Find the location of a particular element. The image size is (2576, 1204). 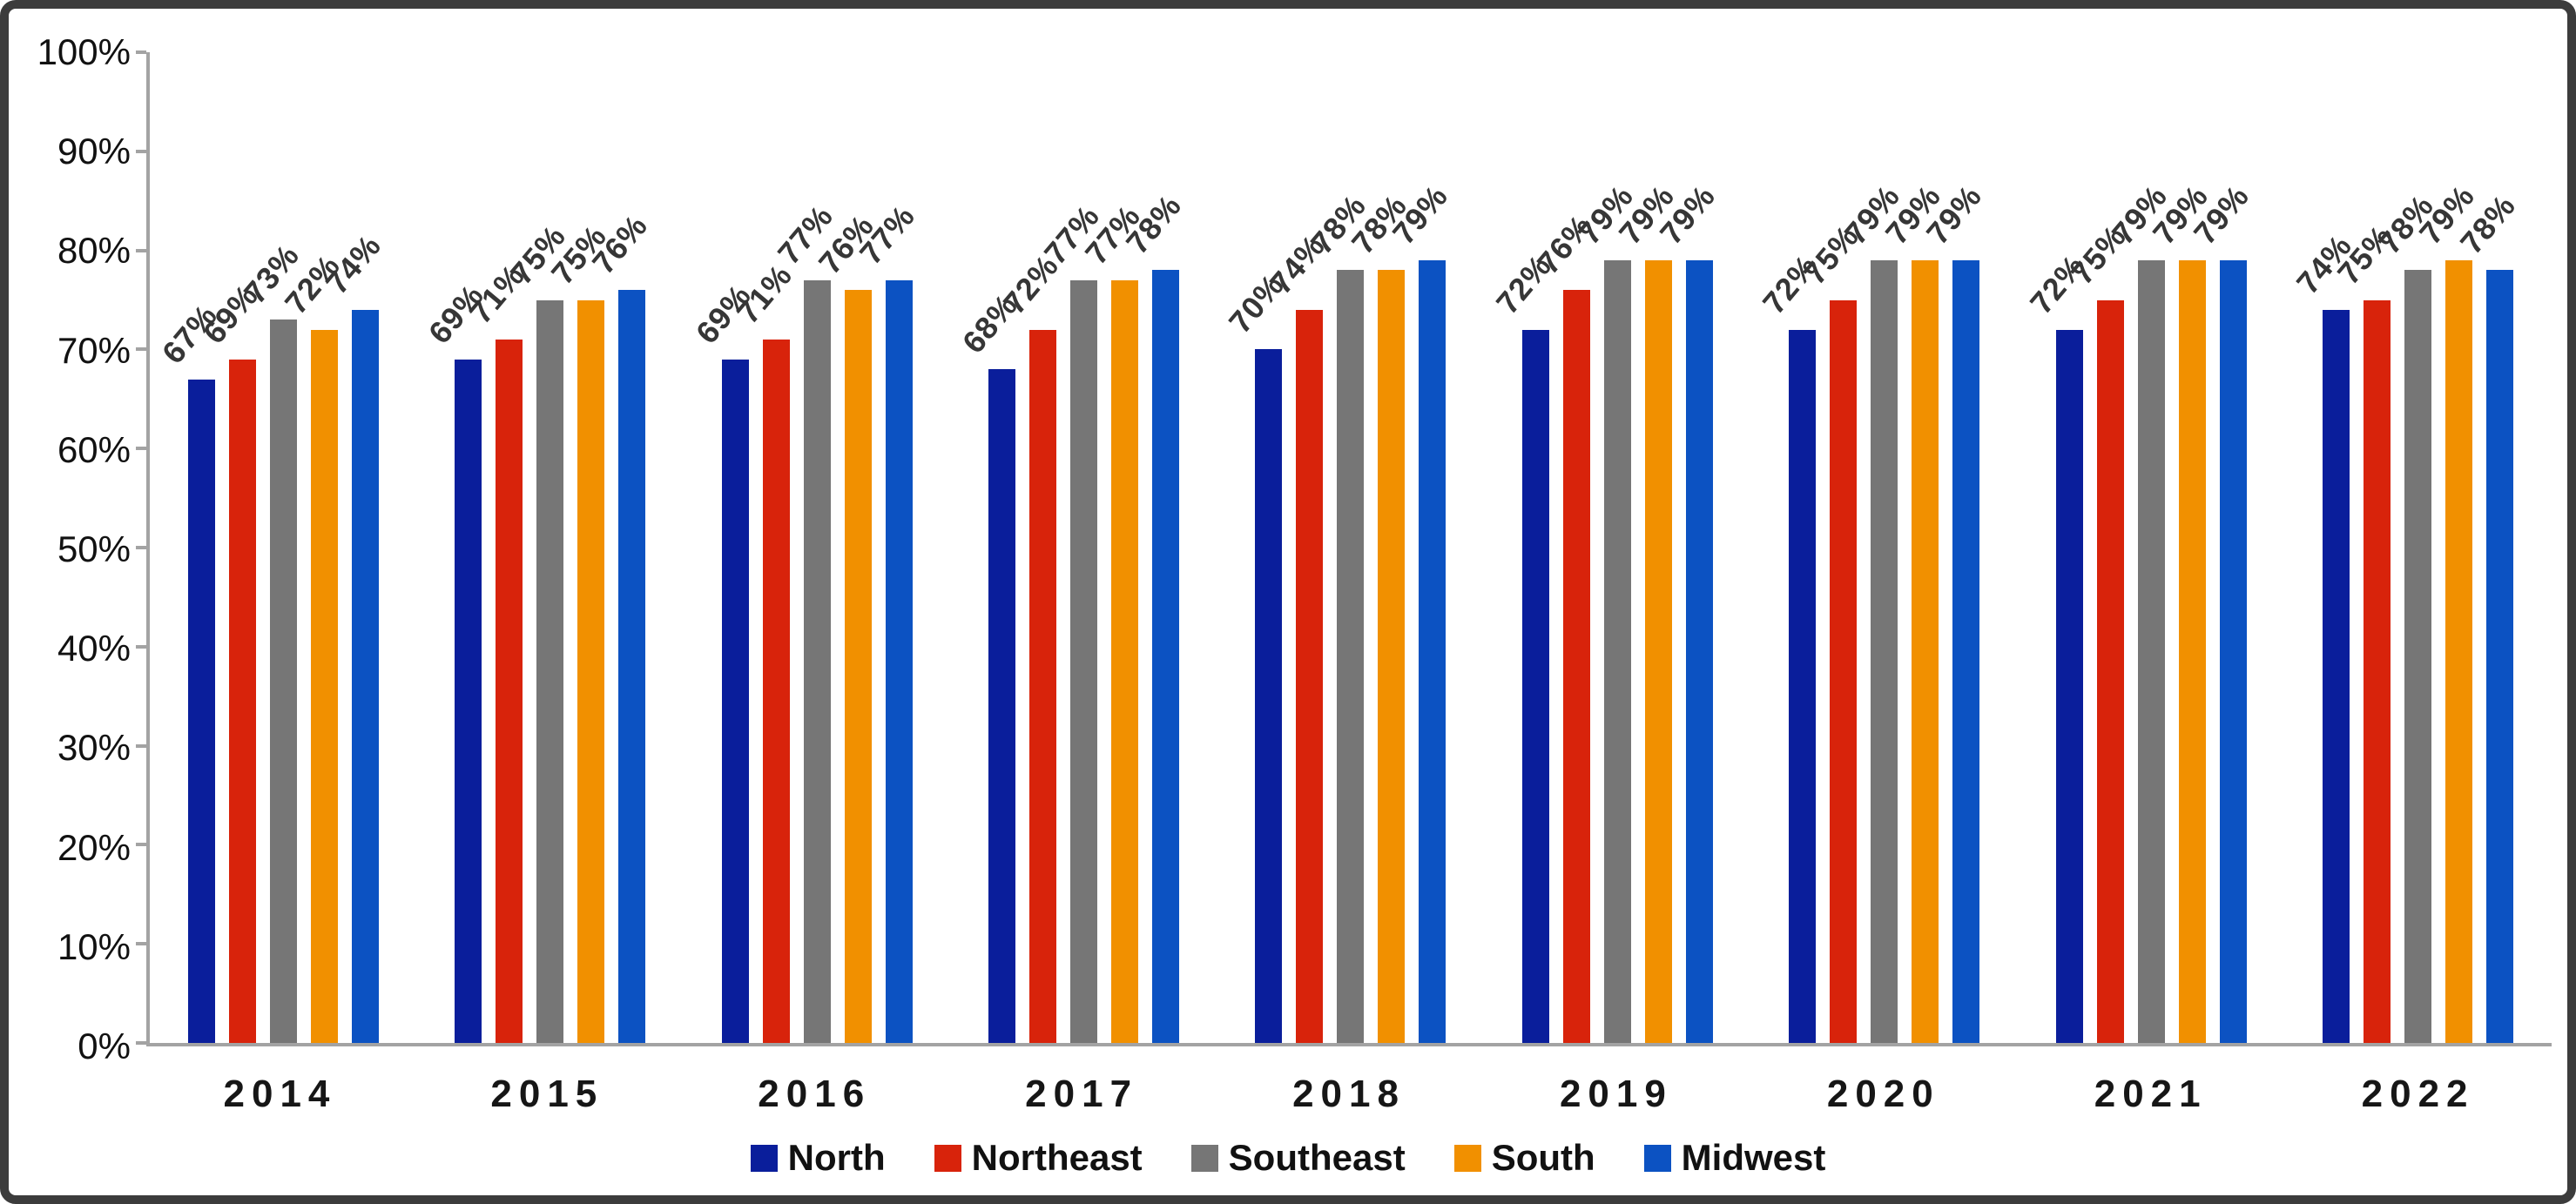

bar-northeast-2016: 71% is located at coordinates (764, 650).